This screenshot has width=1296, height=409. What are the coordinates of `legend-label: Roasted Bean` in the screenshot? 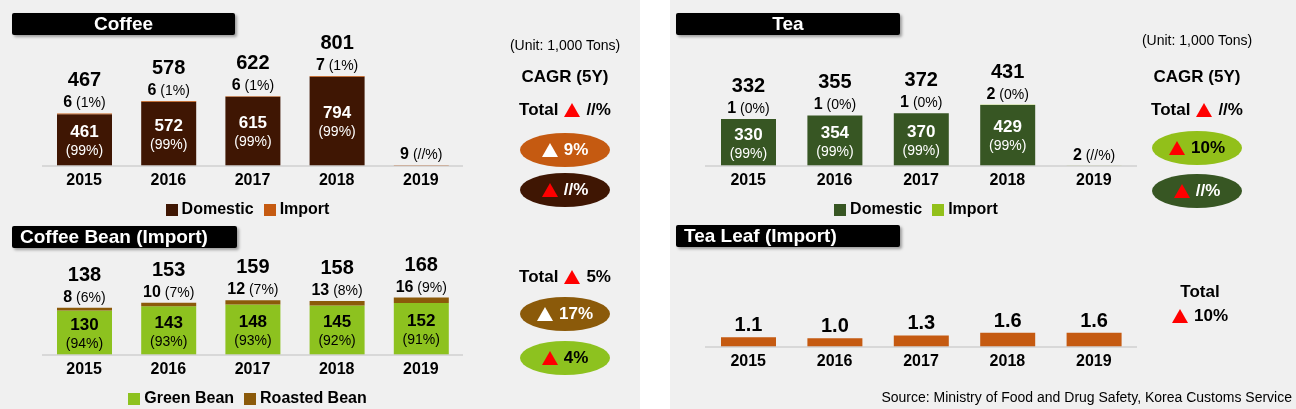 It's located at (313, 397).